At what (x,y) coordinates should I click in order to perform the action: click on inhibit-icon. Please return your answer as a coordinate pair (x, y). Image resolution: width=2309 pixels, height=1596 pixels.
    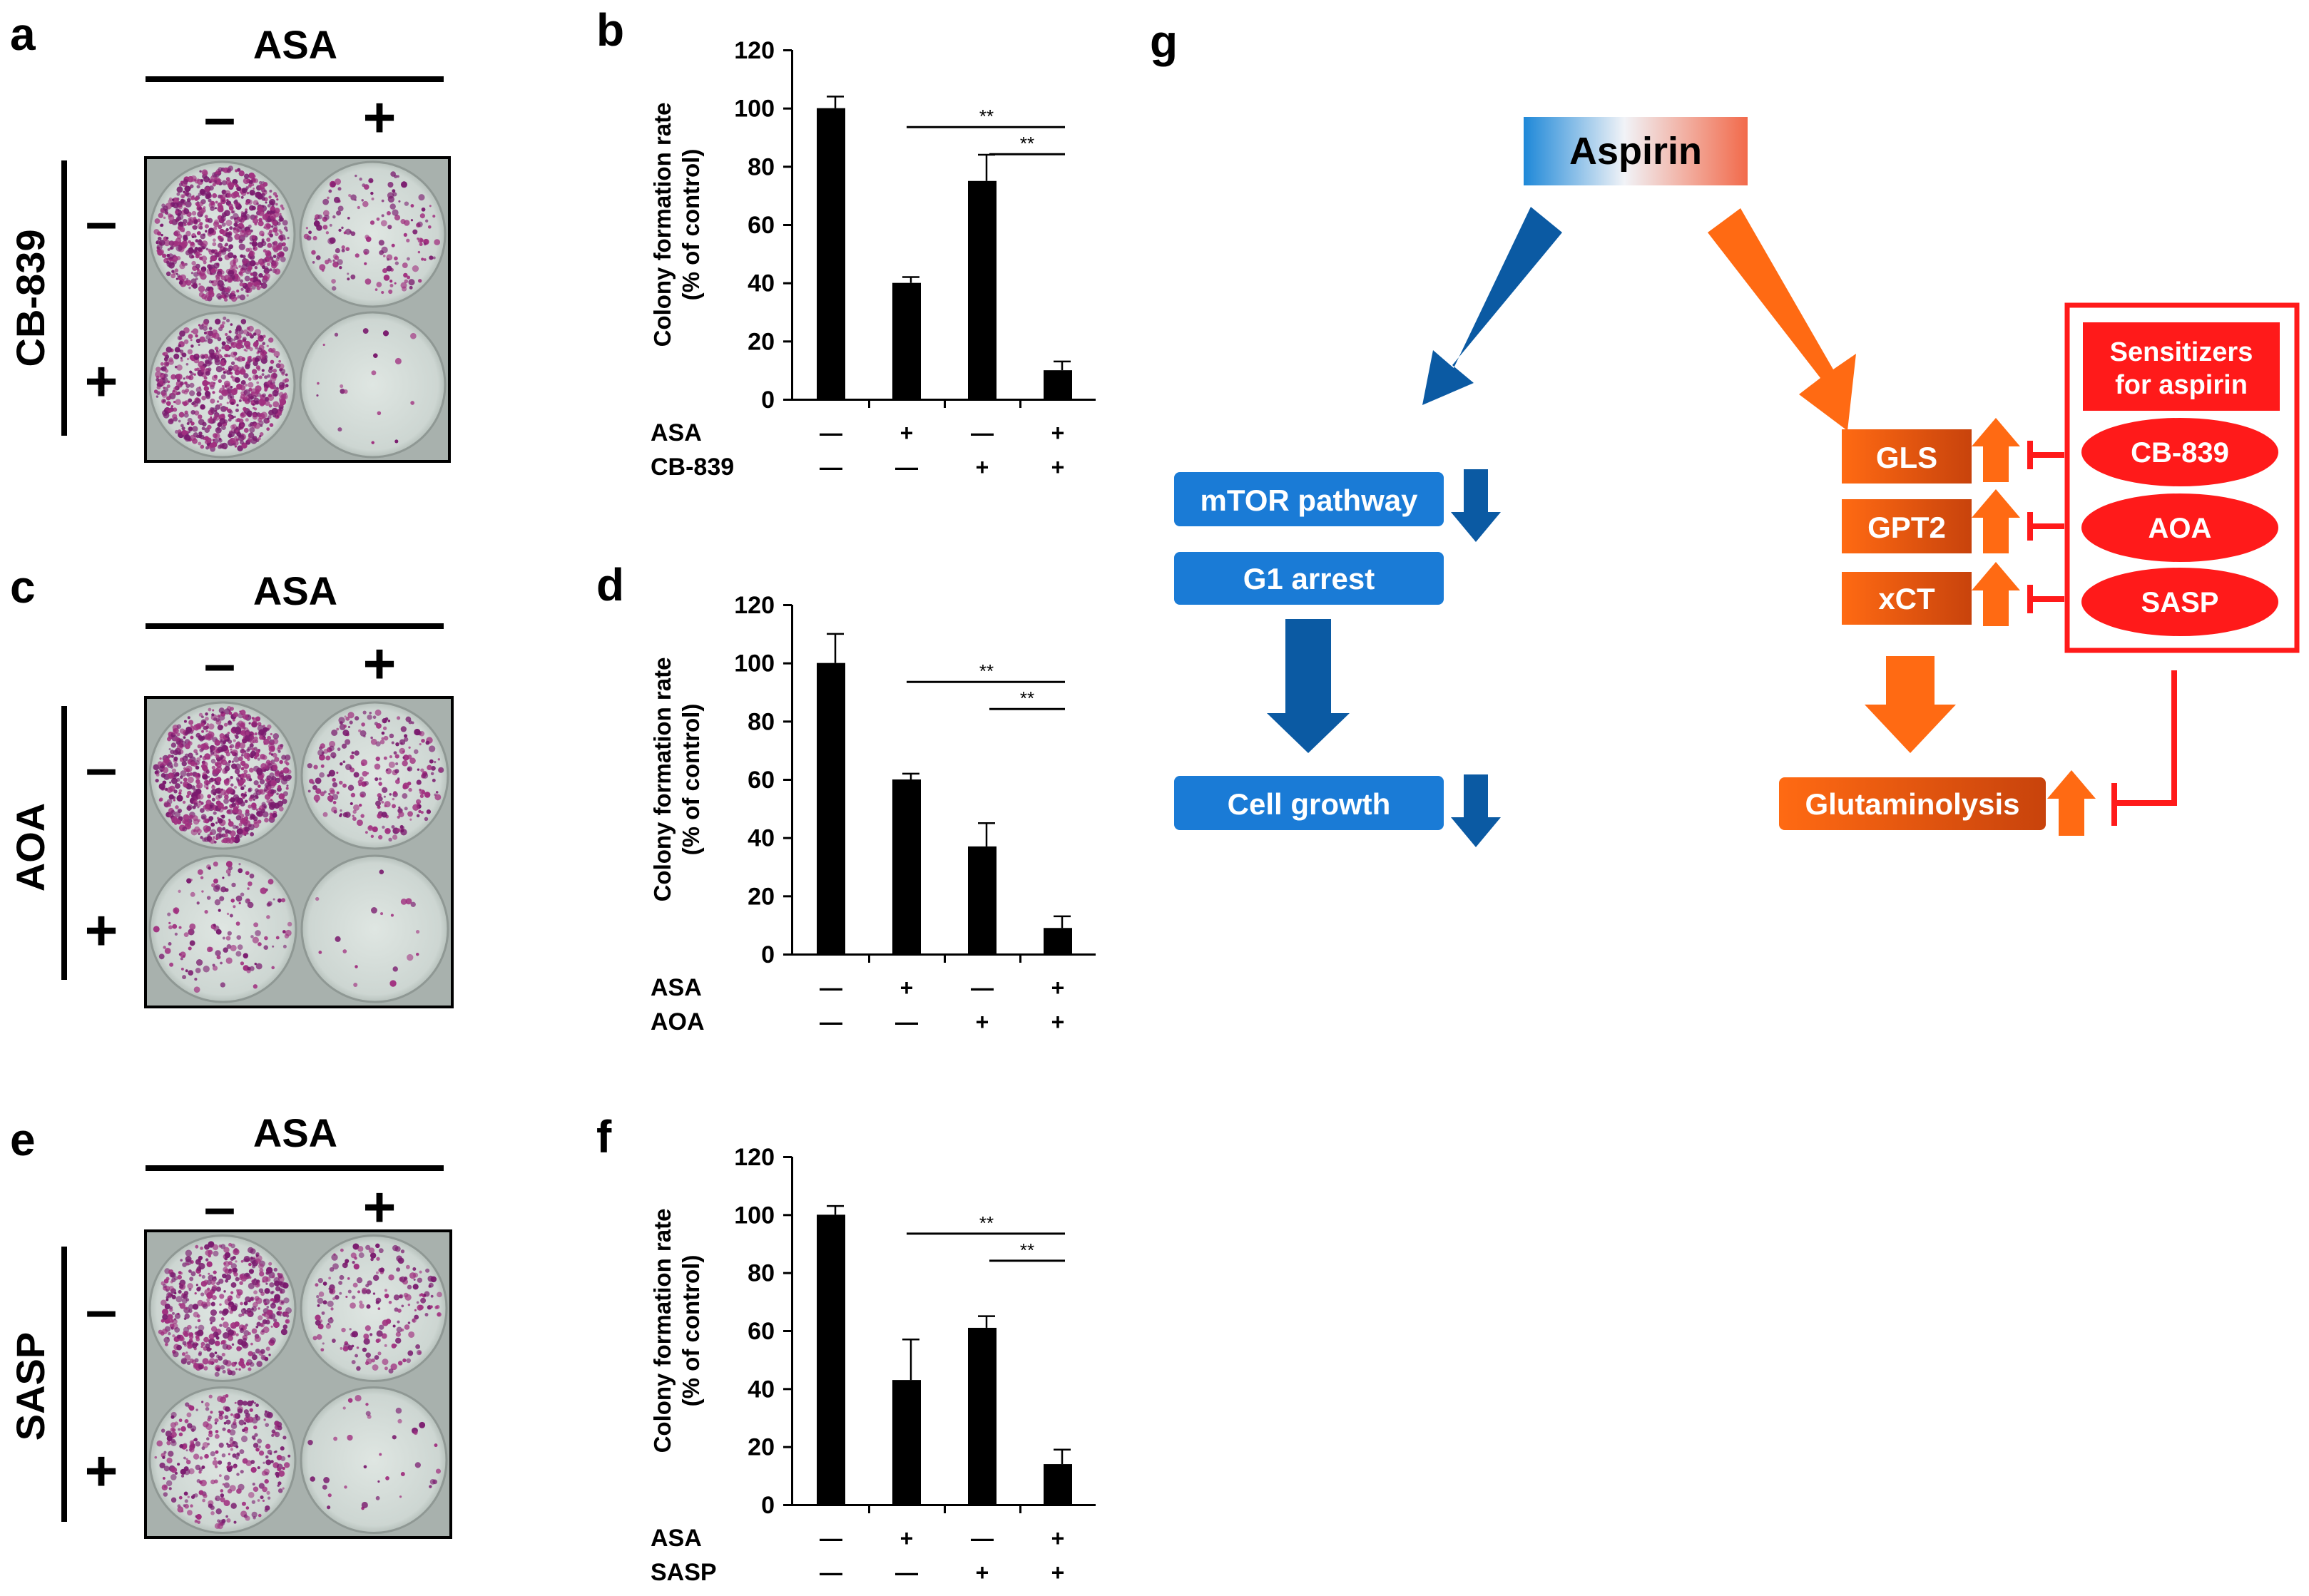
    Looking at the image, I should click on (2144, 748).